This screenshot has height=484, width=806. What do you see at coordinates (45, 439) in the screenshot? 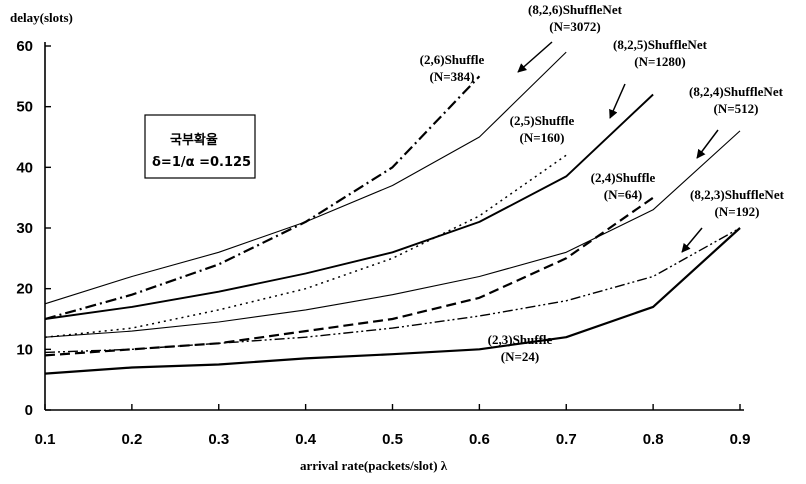
I see `x-tick-label: 0.1` at bounding box center [45, 439].